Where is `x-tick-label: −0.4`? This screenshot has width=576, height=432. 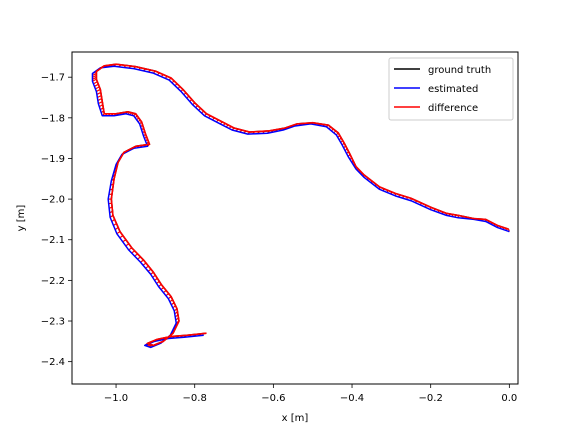
x-tick-label: −0.4 is located at coordinates (352, 398).